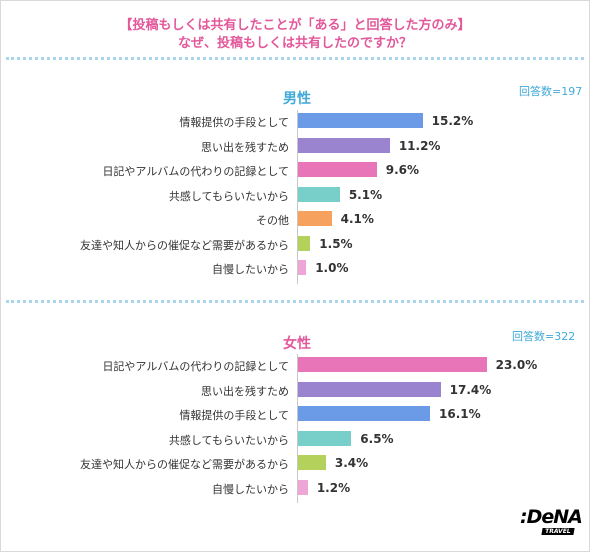 The image size is (590, 552). What do you see at coordinates (551, 91) in the screenshot?
I see `male-respondents: 回答数=197` at bounding box center [551, 91].